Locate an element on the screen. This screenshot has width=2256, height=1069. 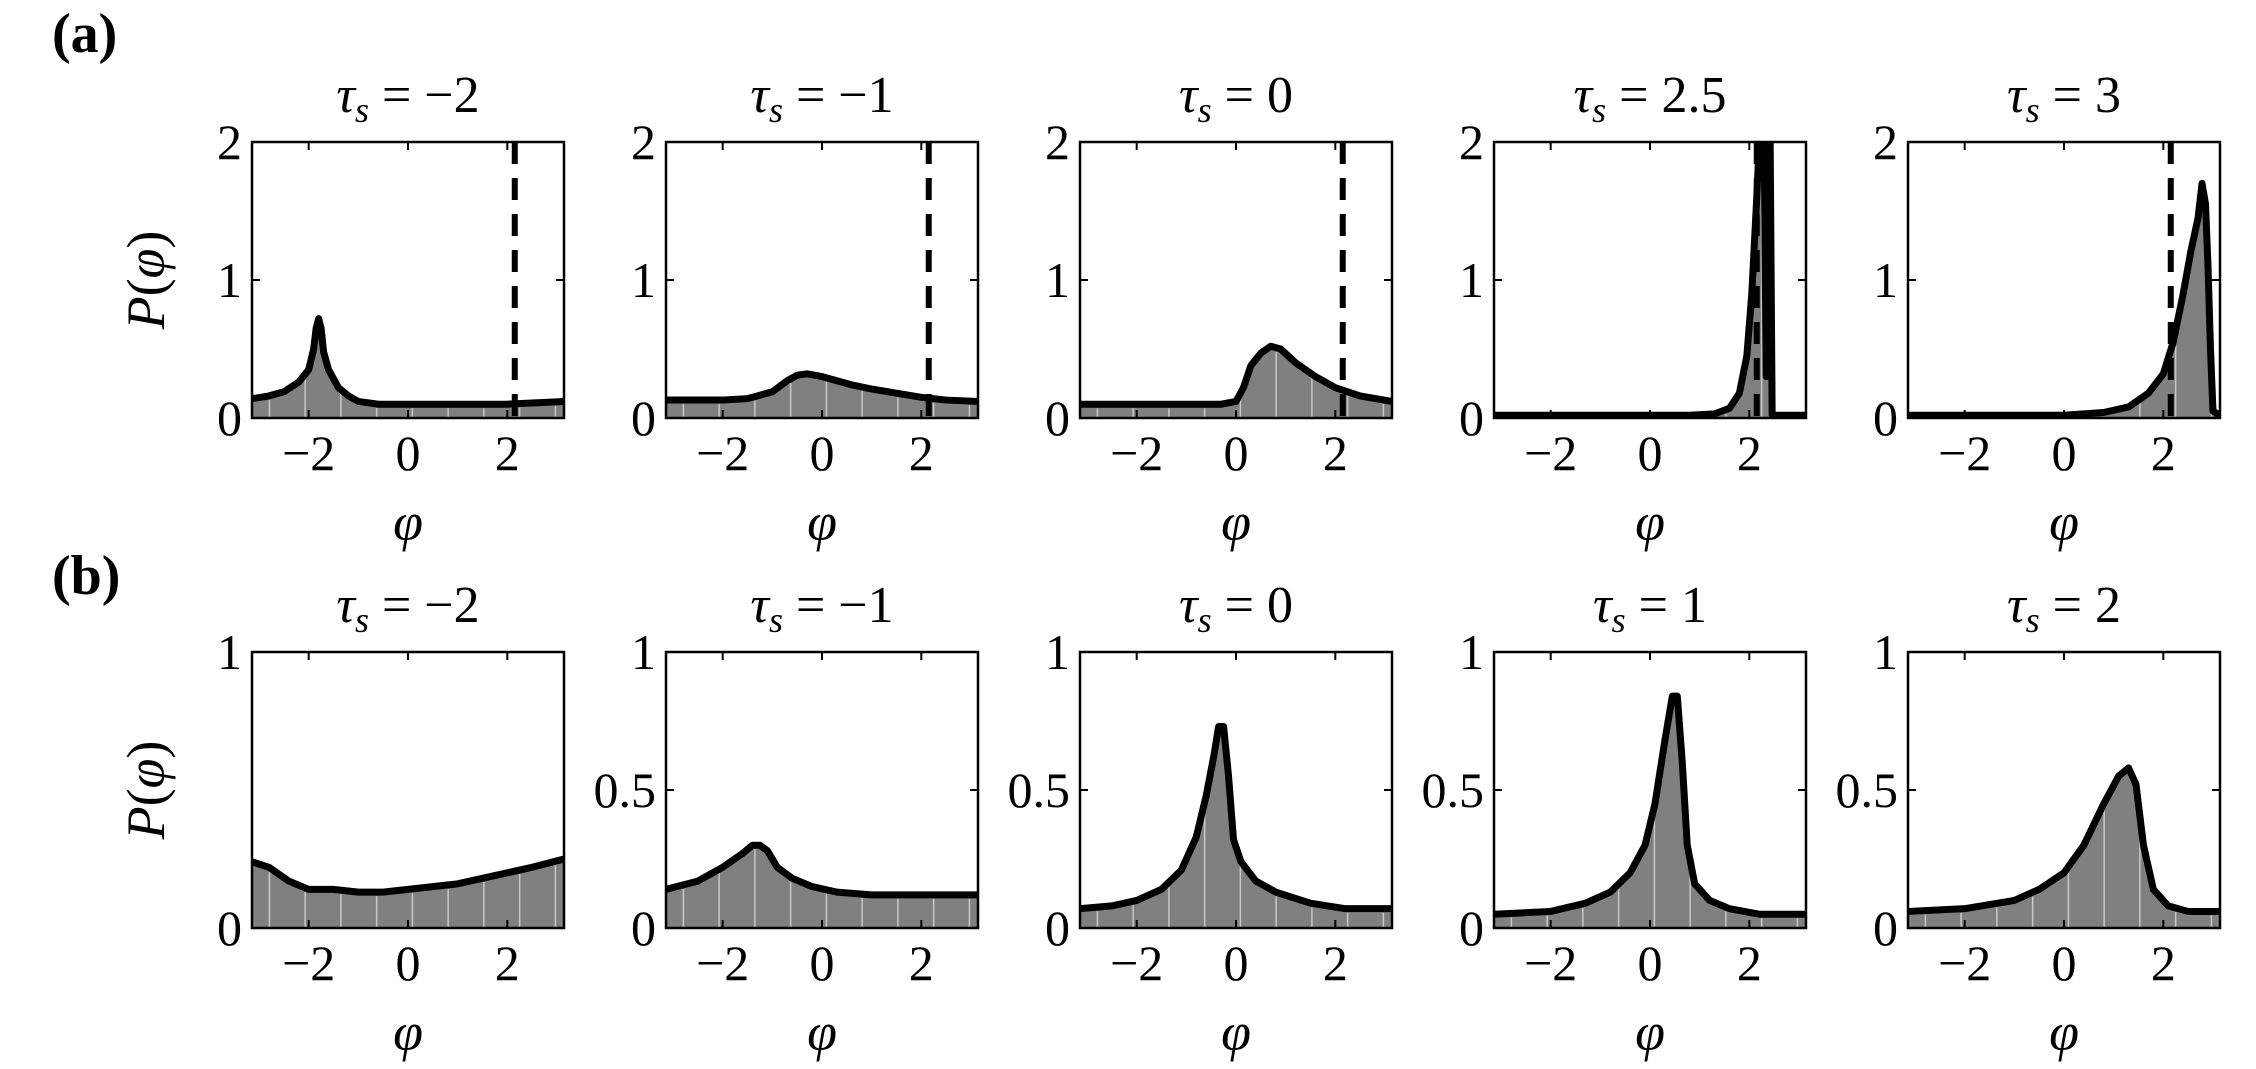
subplot-6: −2 0 2 0 1 τs = −2 φ P(φ) is located at coordinates (341, 819).